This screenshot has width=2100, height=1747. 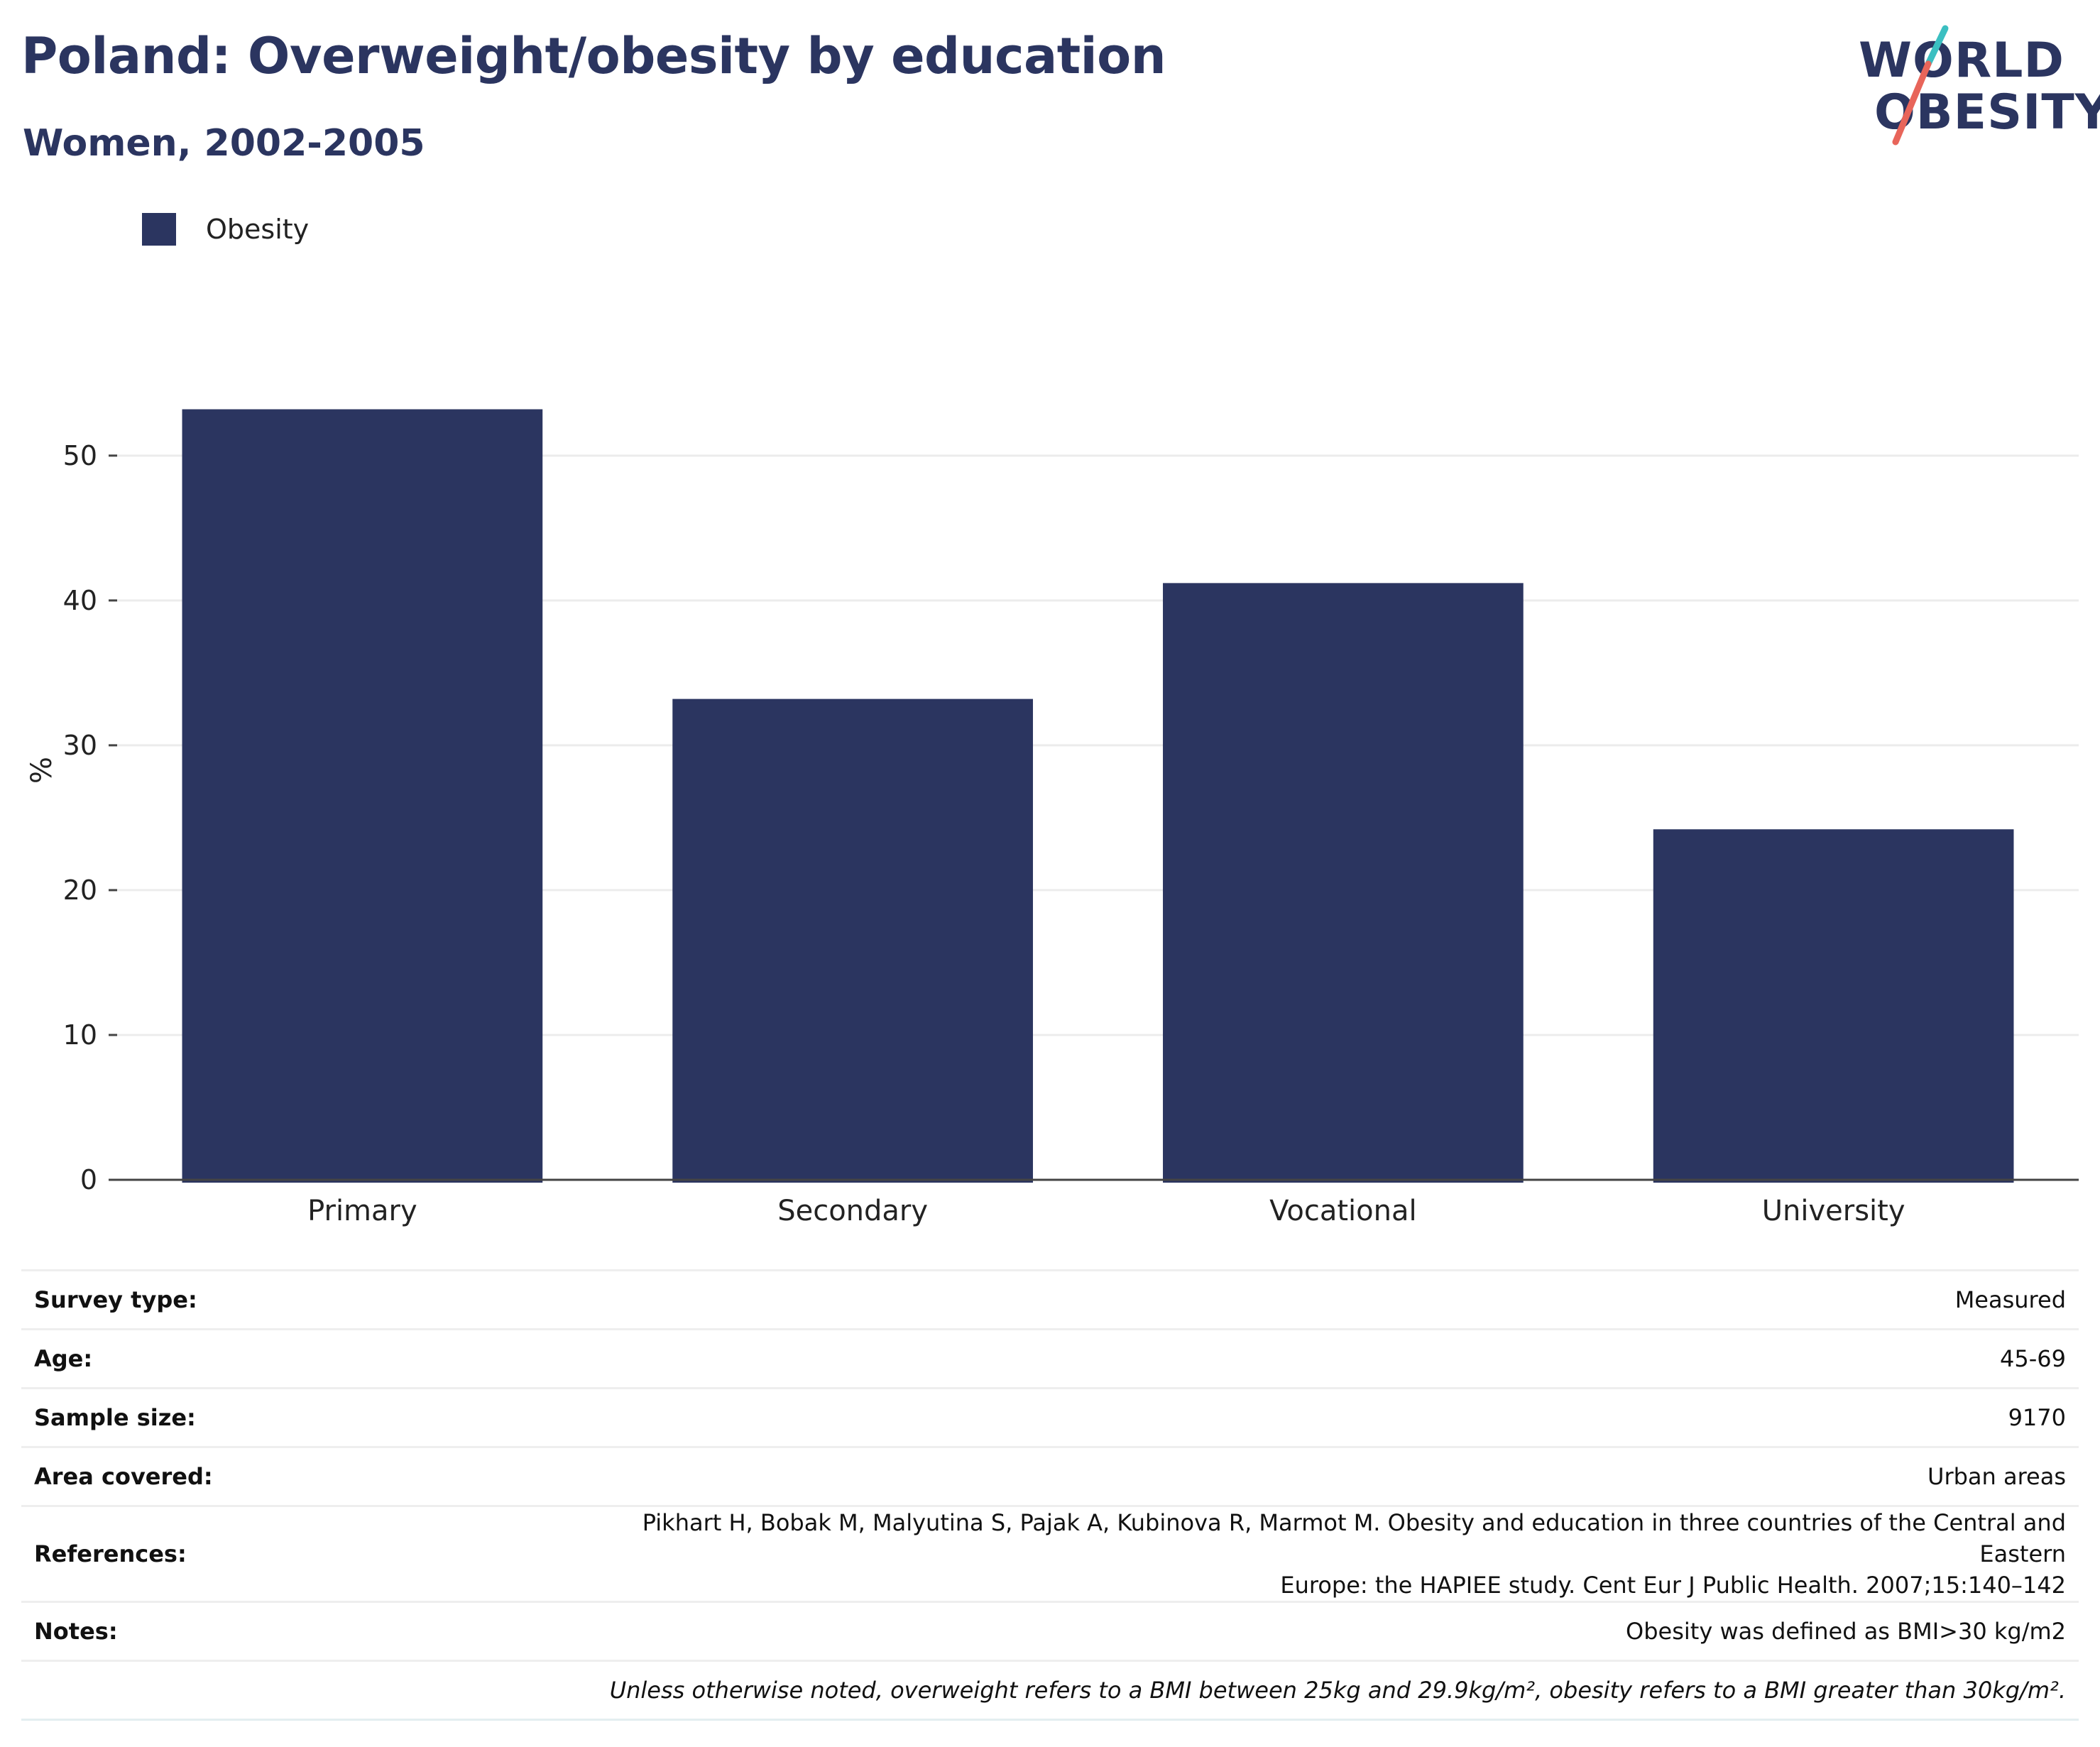 I want to click on x-category-label: Vocational, so click(x=1342, y=1211).